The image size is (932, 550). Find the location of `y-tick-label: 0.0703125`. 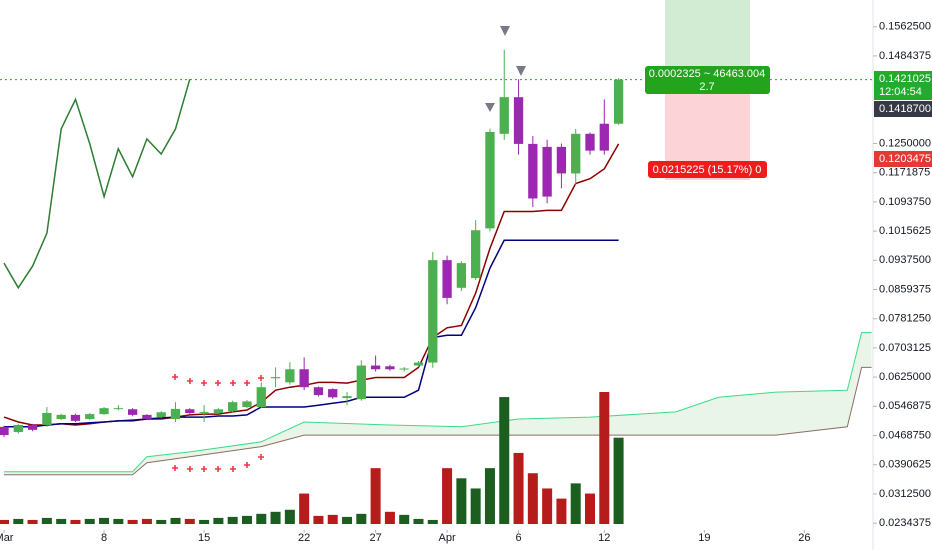

y-tick-label: 0.0703125 is located at coordinates (905, 348).